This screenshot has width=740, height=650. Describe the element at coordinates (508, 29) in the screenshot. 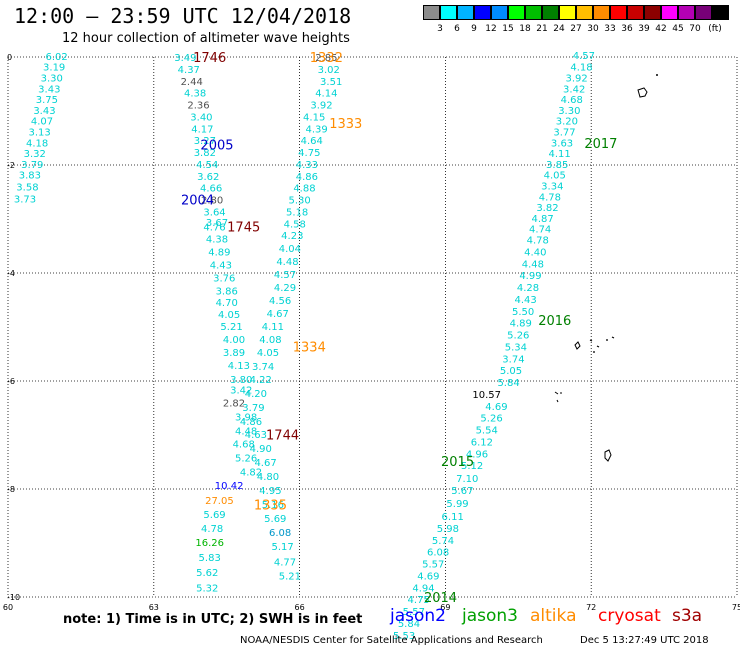

I see `colorbar-label: 15` at that location.